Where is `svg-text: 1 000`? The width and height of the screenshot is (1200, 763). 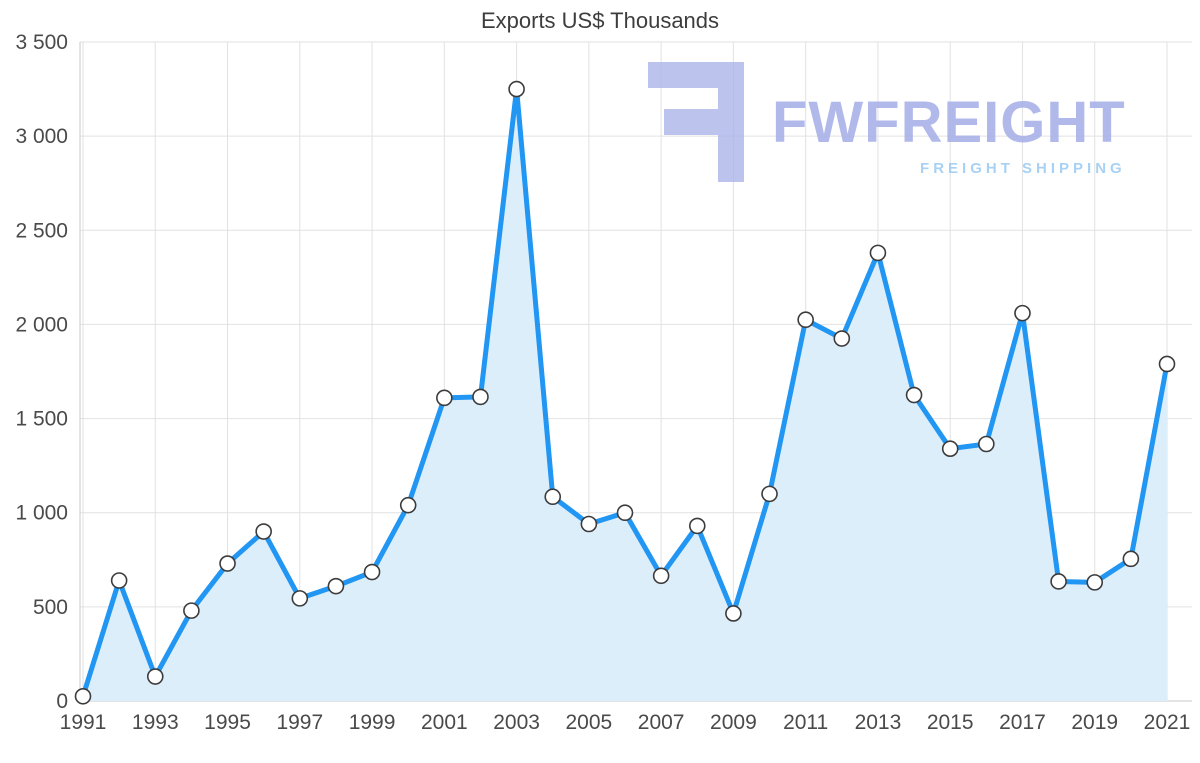
svg-text: 1 000 is located at coordinates (41, 513).